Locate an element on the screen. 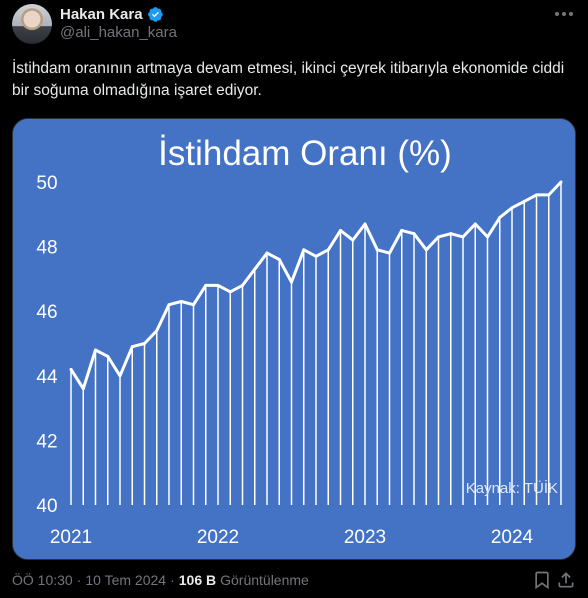 The image size is (588, 598). x-tick-label: 2023 is located at coordinates (365, 537).